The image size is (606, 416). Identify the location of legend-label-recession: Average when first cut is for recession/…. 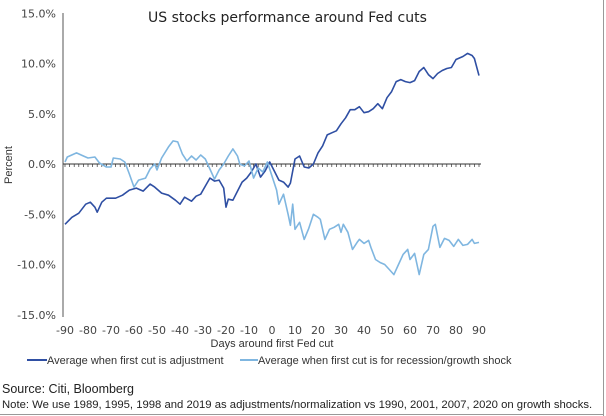
(385, 361).